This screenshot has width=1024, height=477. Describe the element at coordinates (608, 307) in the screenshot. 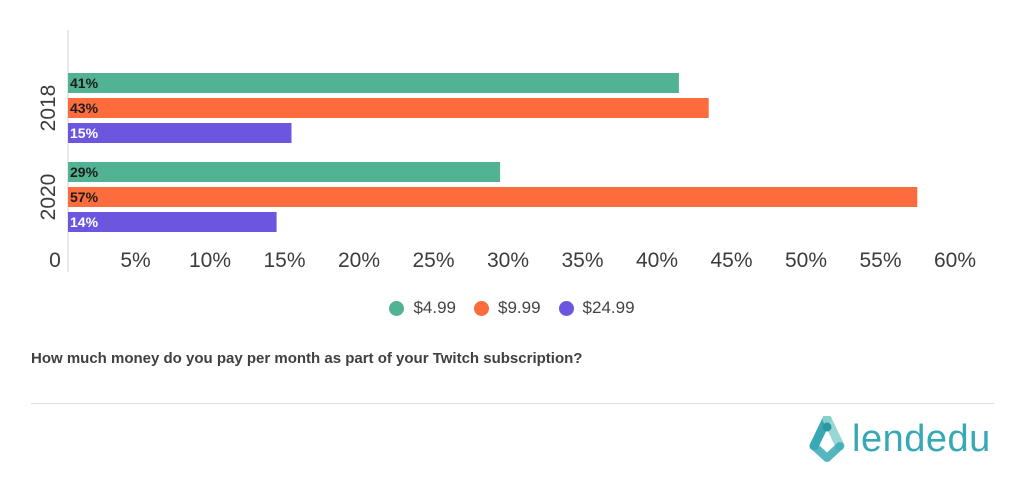

I see `legend-label: $24.99` at that location.